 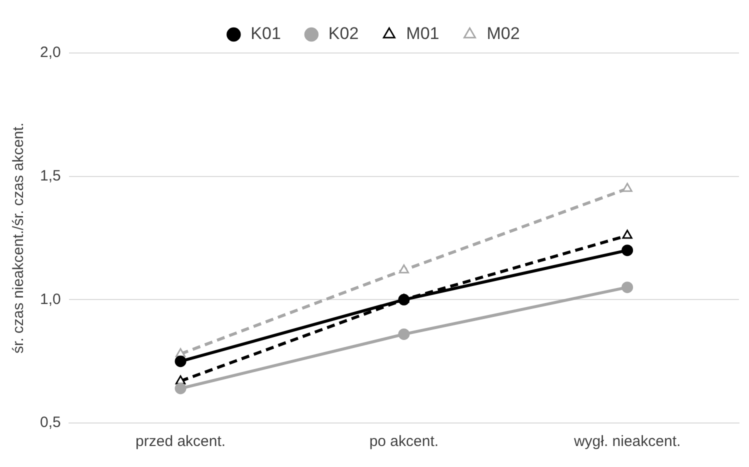 What do you see at coordinates (50, 299) in the screenshot?
I see `y-tick-label: 1,0` at bounding box center [50, 299].